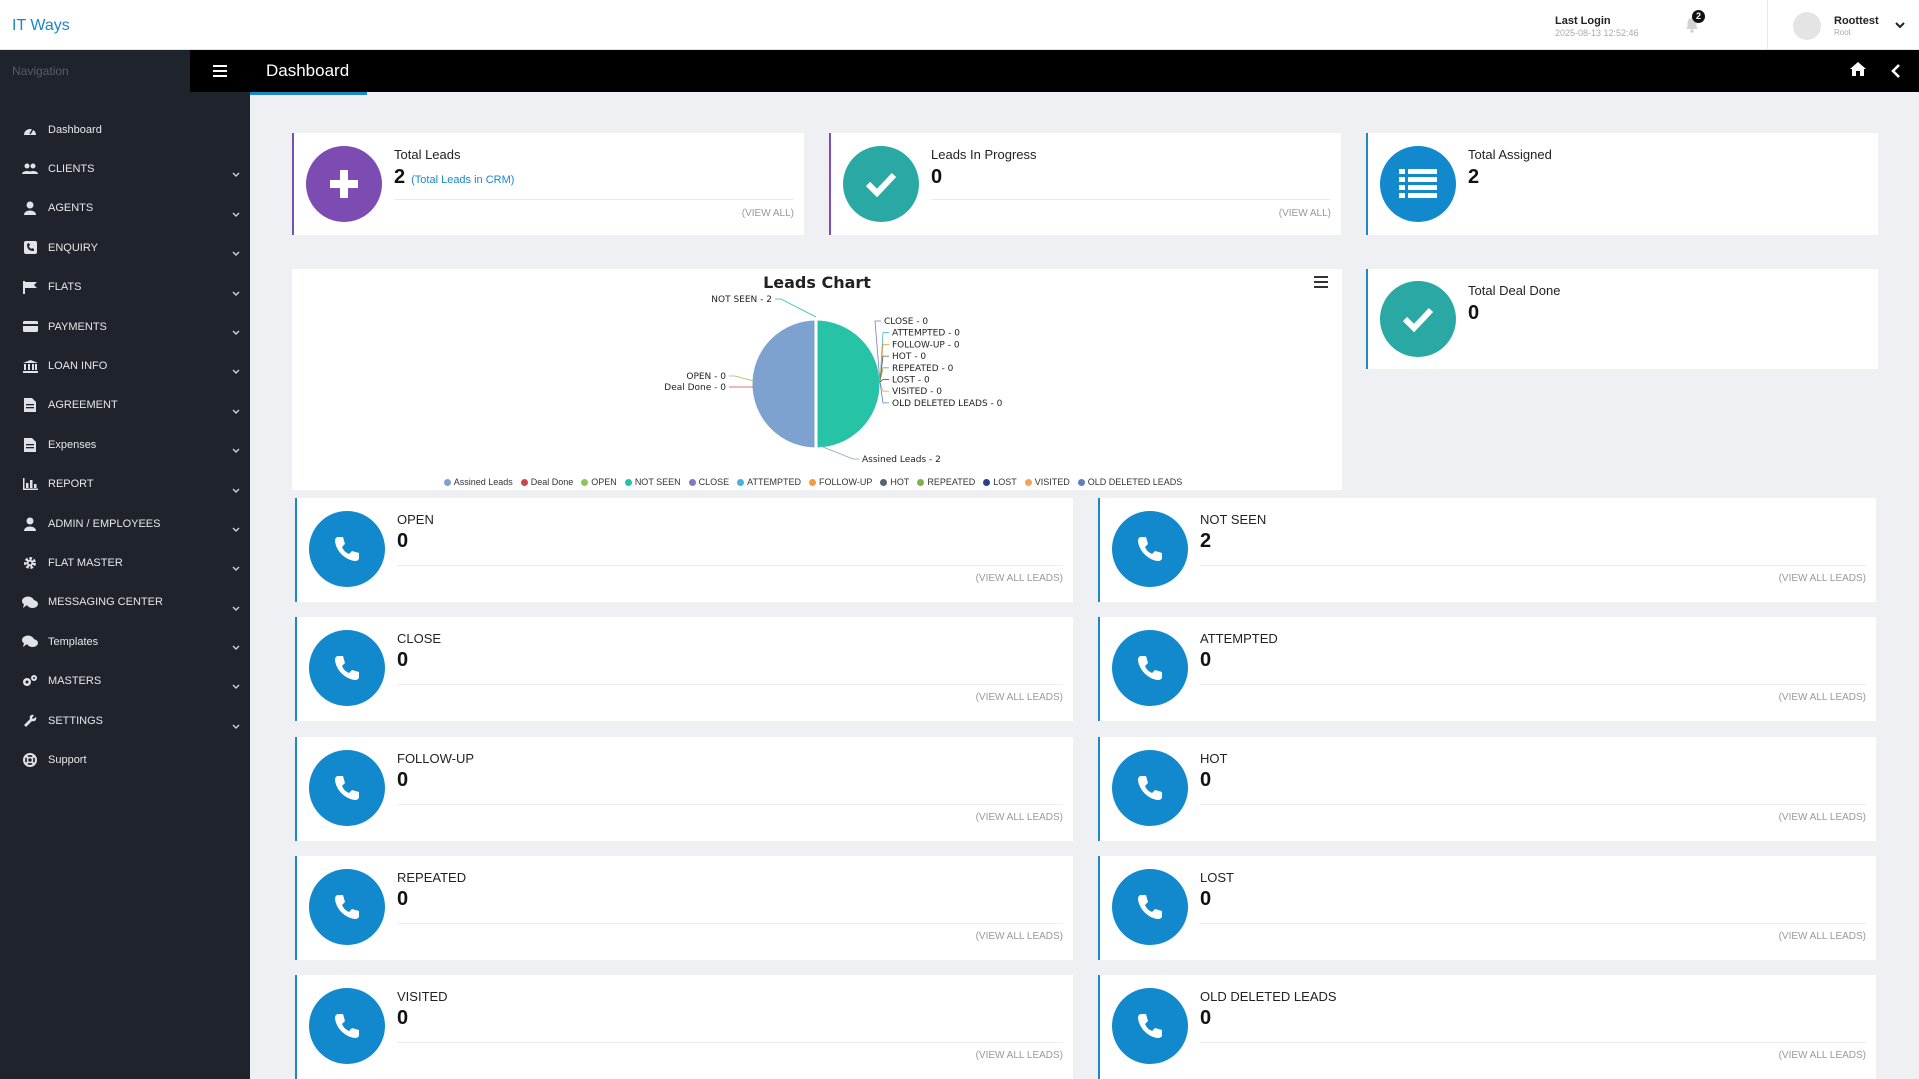 The image size is (1919, 1079). What do you see at coordinates (684, 669) in the screenshot?
I see `lead-status-card-close: CLOSE 0 (VIEW ALL LEADS)` at bounding box center [684, 669].